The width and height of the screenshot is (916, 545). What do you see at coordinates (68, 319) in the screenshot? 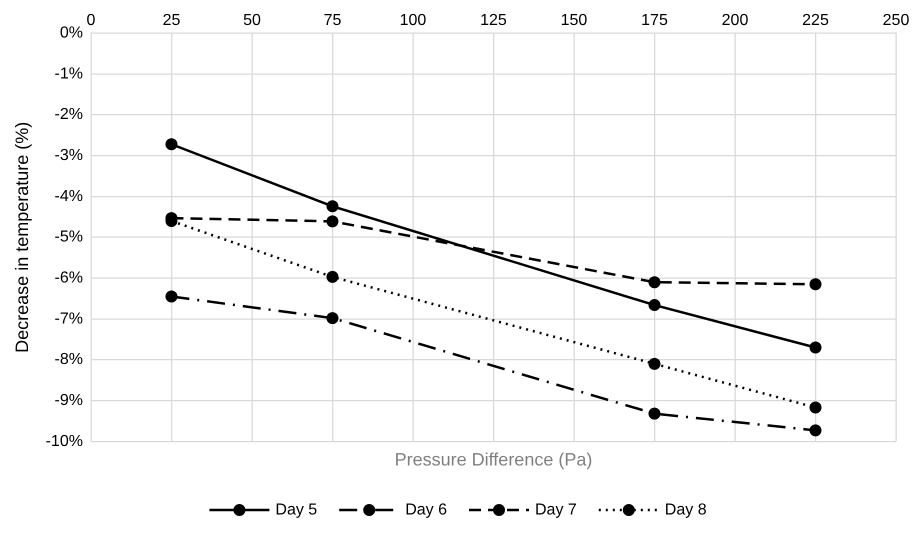
I see `y-tick-label: -7%` at bounding box center [68, 319].